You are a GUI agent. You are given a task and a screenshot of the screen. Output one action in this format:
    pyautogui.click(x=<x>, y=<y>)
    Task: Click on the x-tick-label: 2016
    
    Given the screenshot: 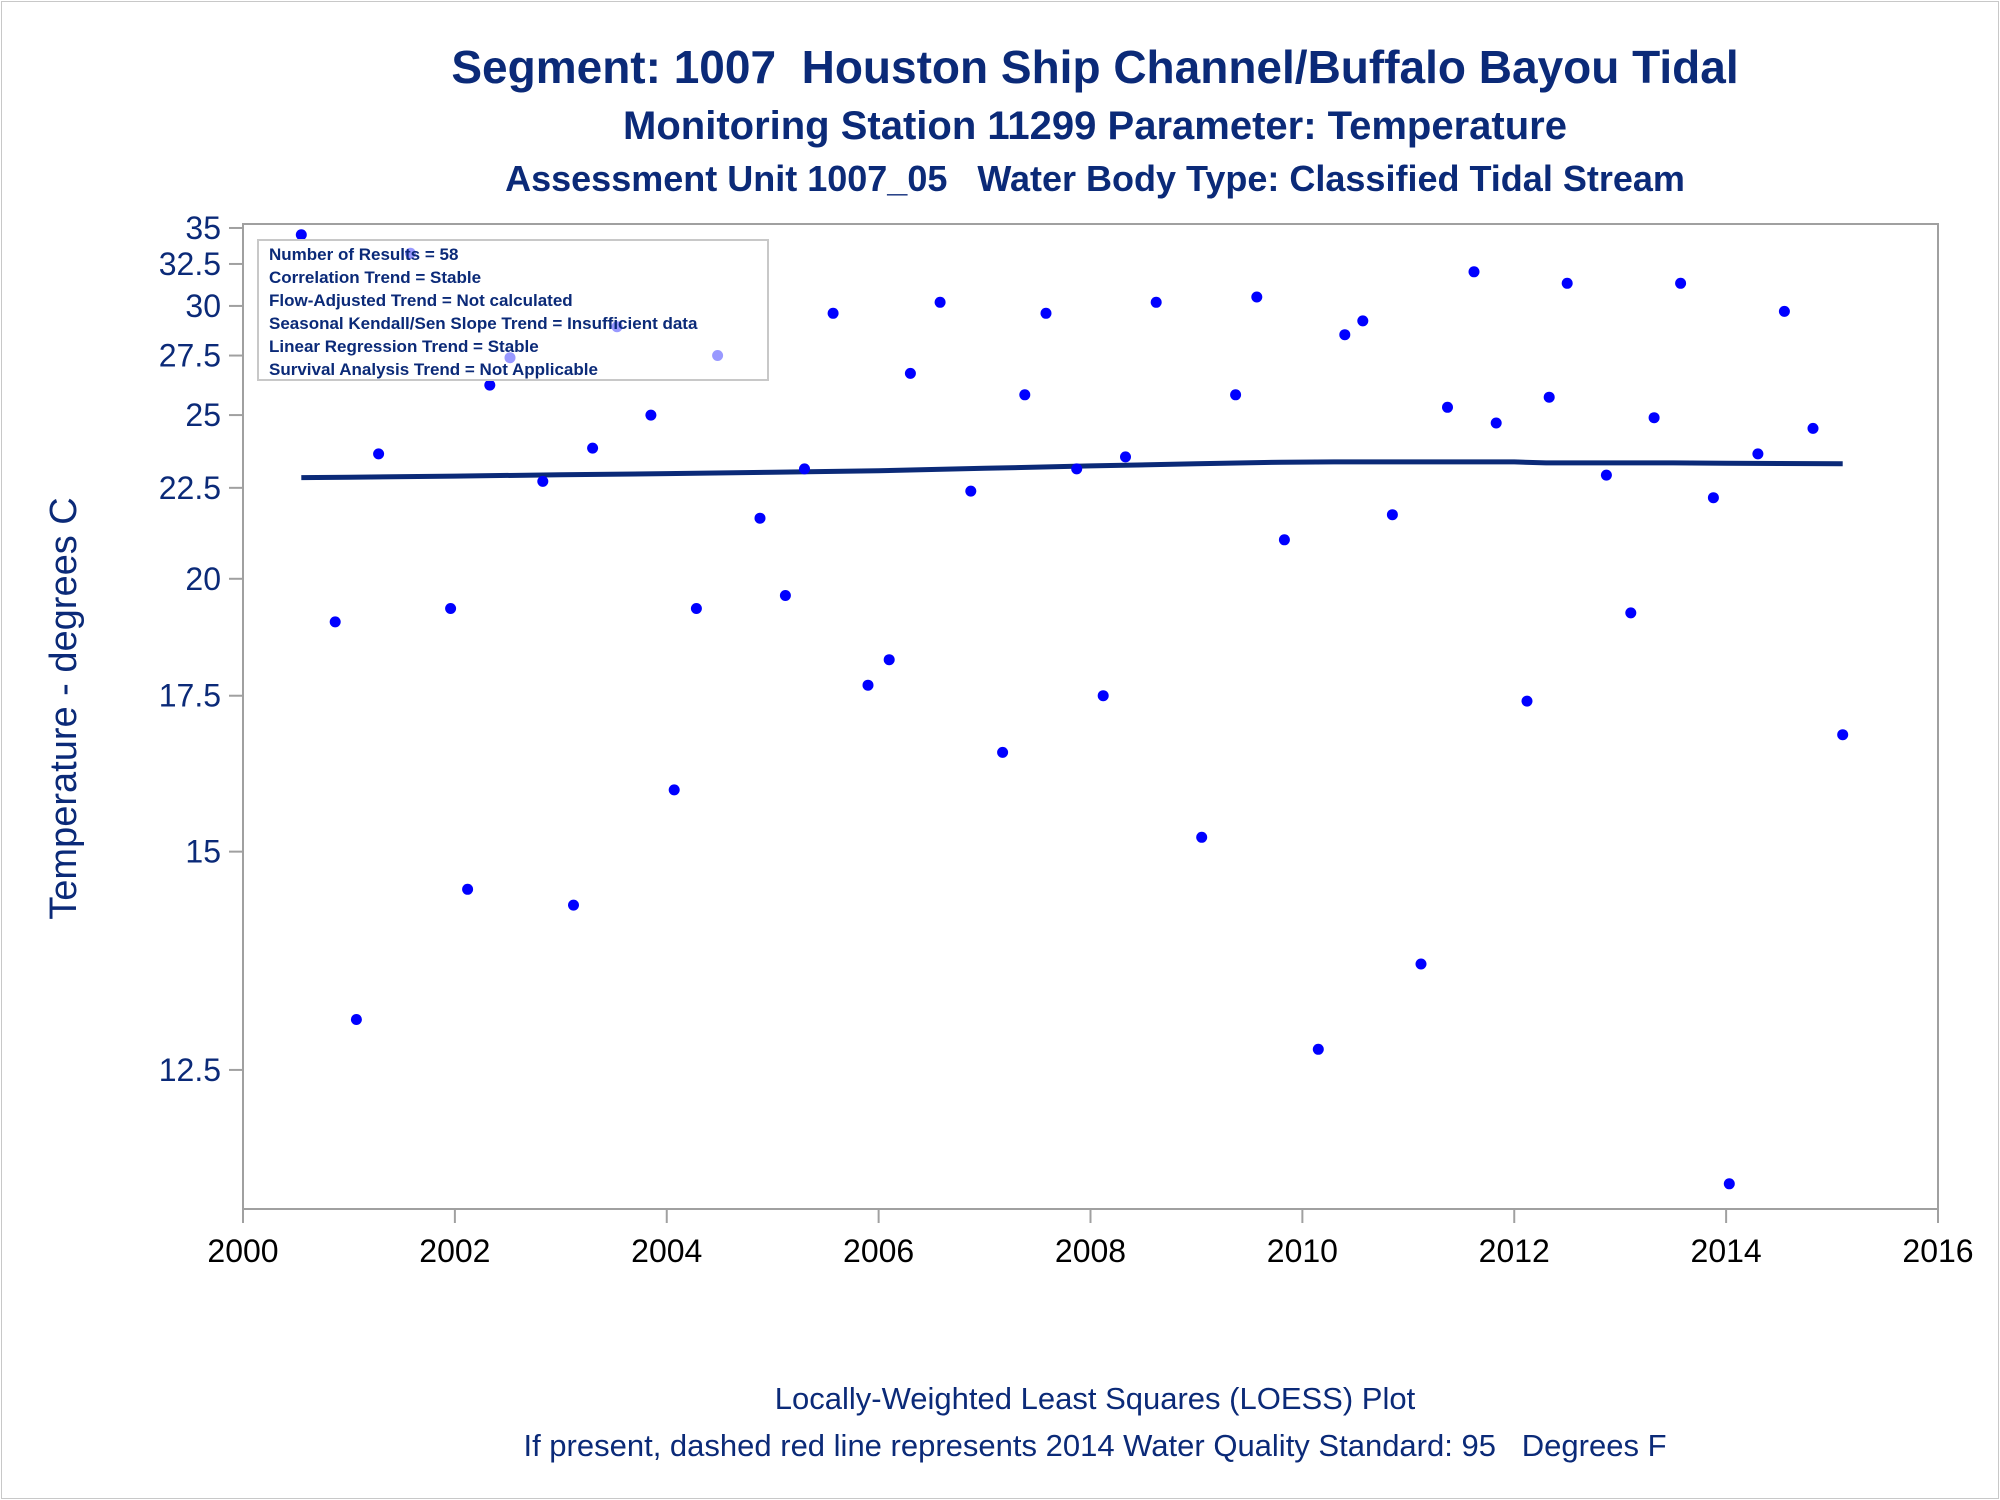 What is the action you would take?
    pyautogui.click(x=1937, y=1251)
    